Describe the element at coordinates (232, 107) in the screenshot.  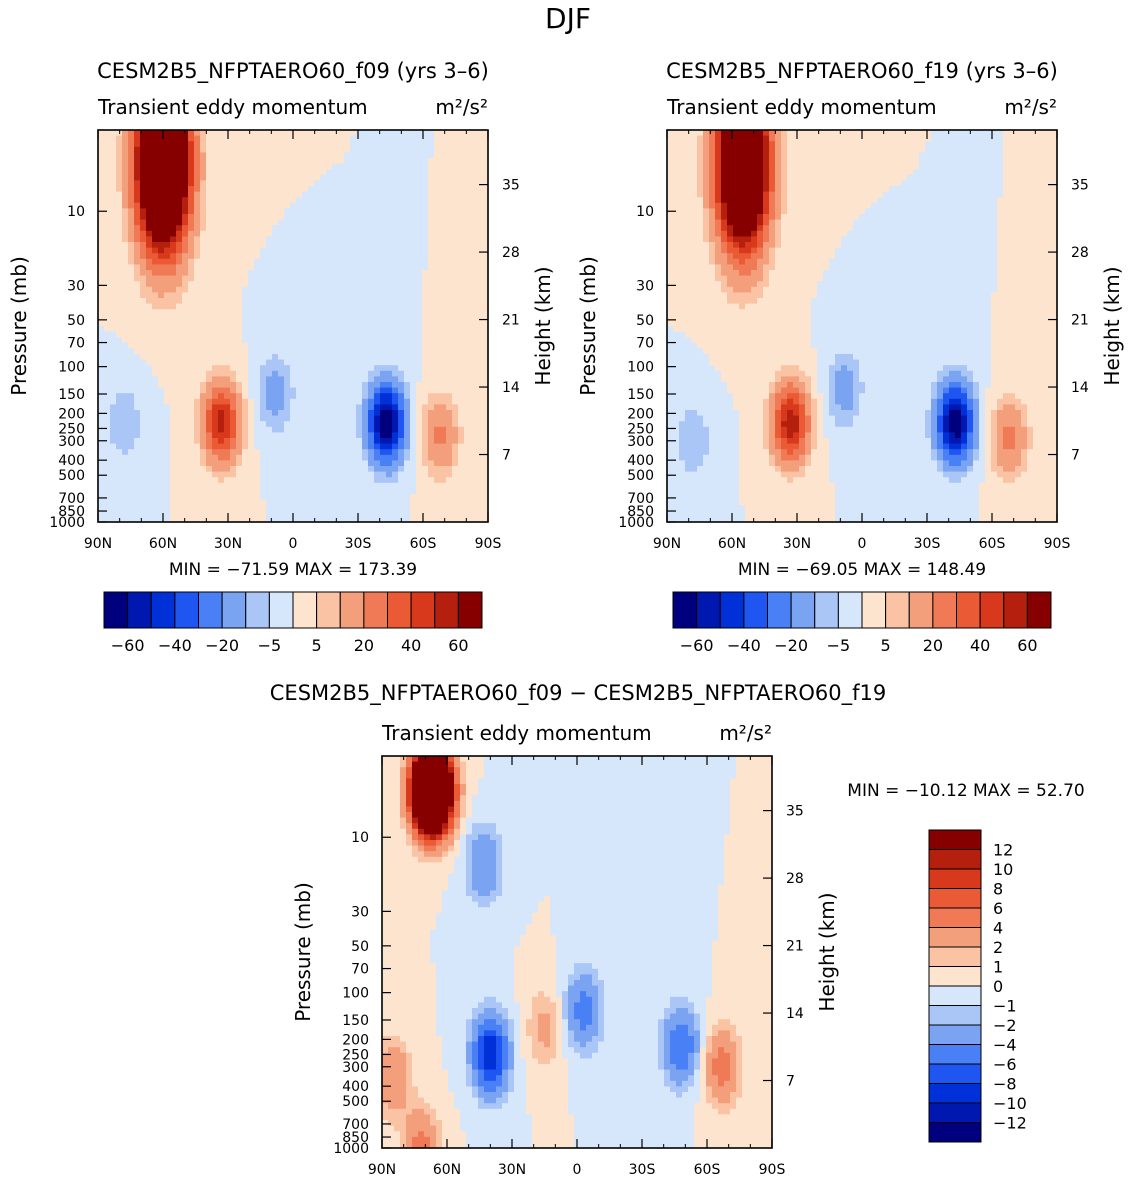
I see `panel-subtitle: Transient eddy momentum` at that location.